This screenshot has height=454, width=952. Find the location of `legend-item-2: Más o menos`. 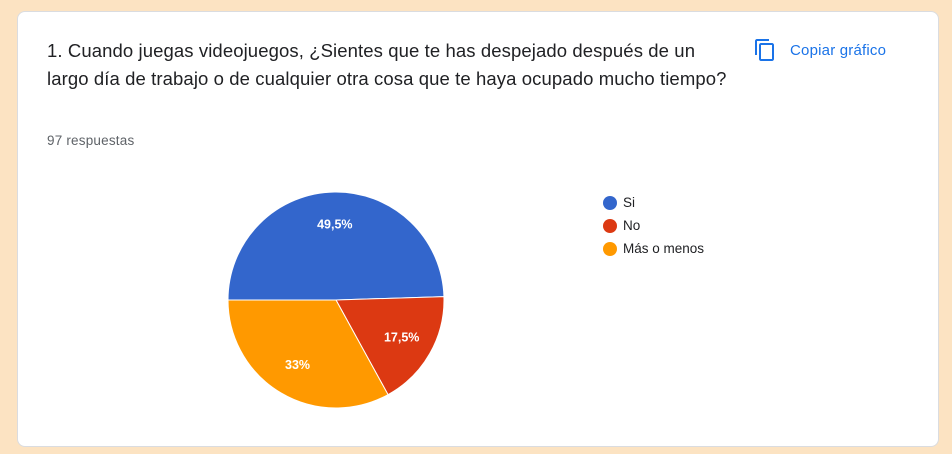

legend-item-2: Más o menos is located at coordinates (653, 248).